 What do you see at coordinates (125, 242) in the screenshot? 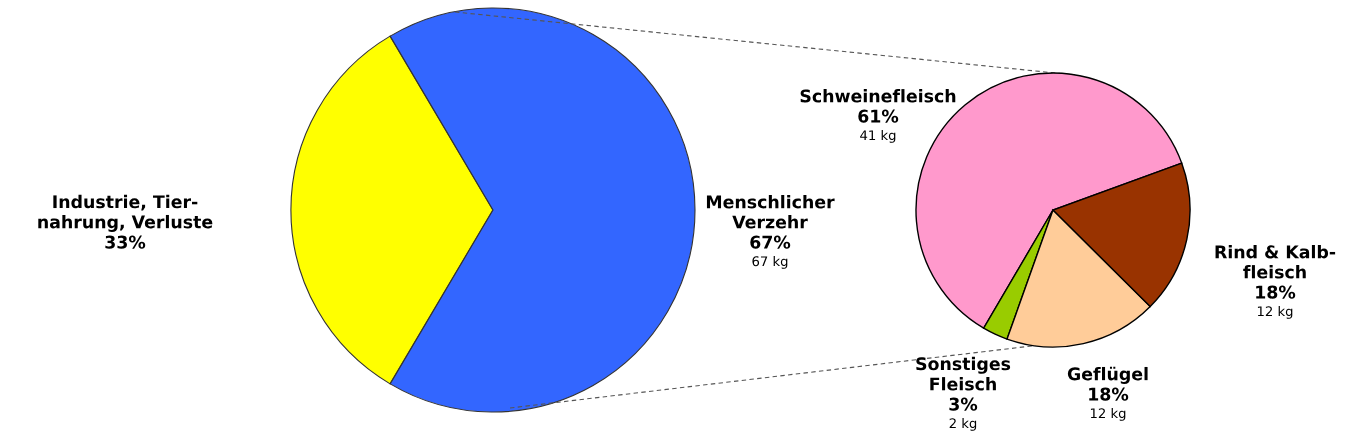
I see `data-label: 33%` at bounding box center [125, 242].